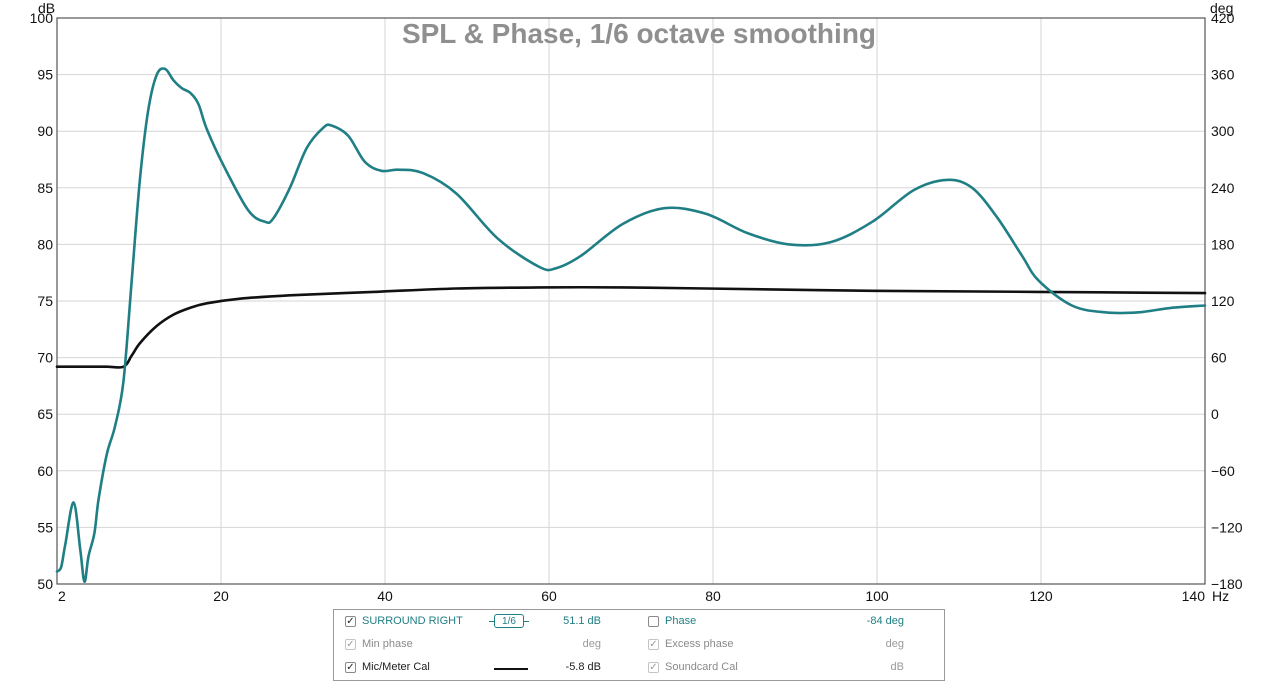  Describe the element at coordinates (653, 644) in the screenshot. I see `excess-phase-checkbox: ✓` at that location.